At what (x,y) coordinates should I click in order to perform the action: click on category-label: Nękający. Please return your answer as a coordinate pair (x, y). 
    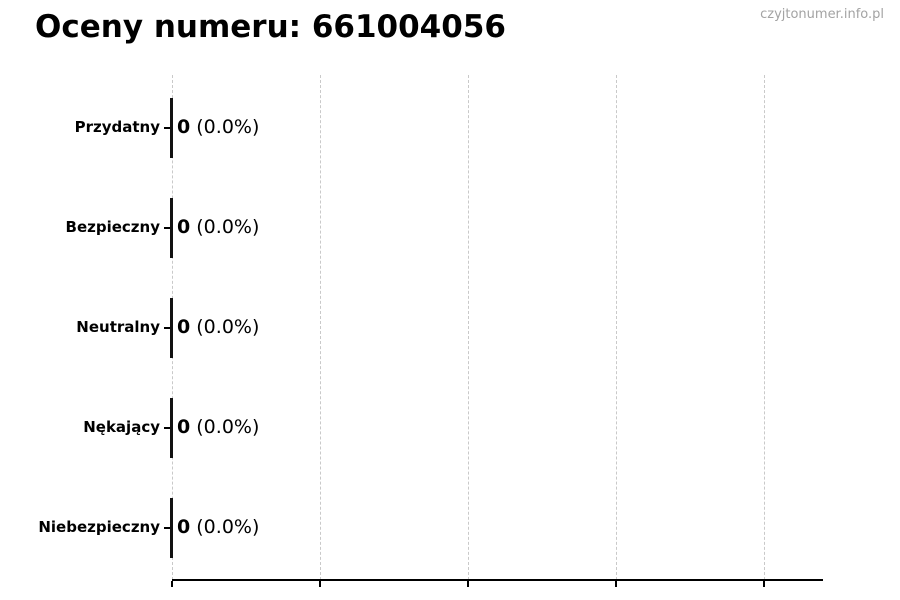
    Looking at the image, I should click on (121, 427).